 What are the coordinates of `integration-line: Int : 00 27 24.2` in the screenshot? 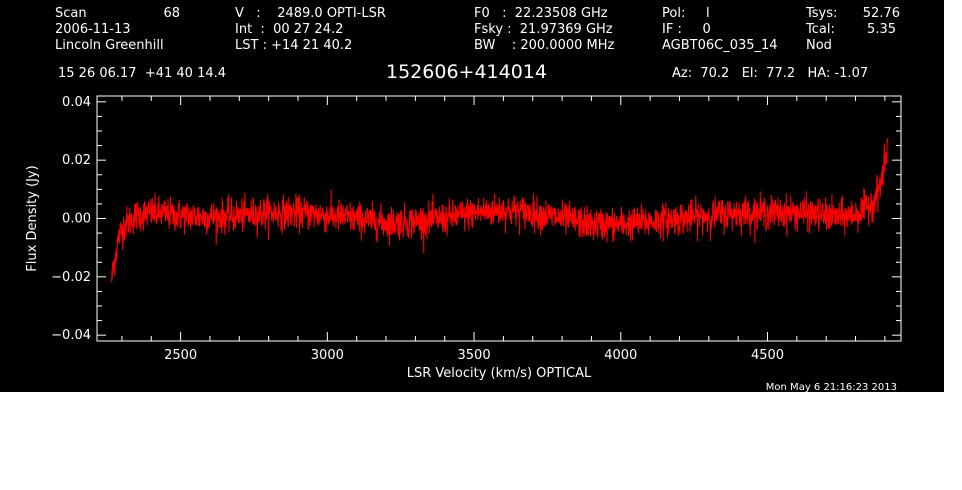 It's located at (289, 29).